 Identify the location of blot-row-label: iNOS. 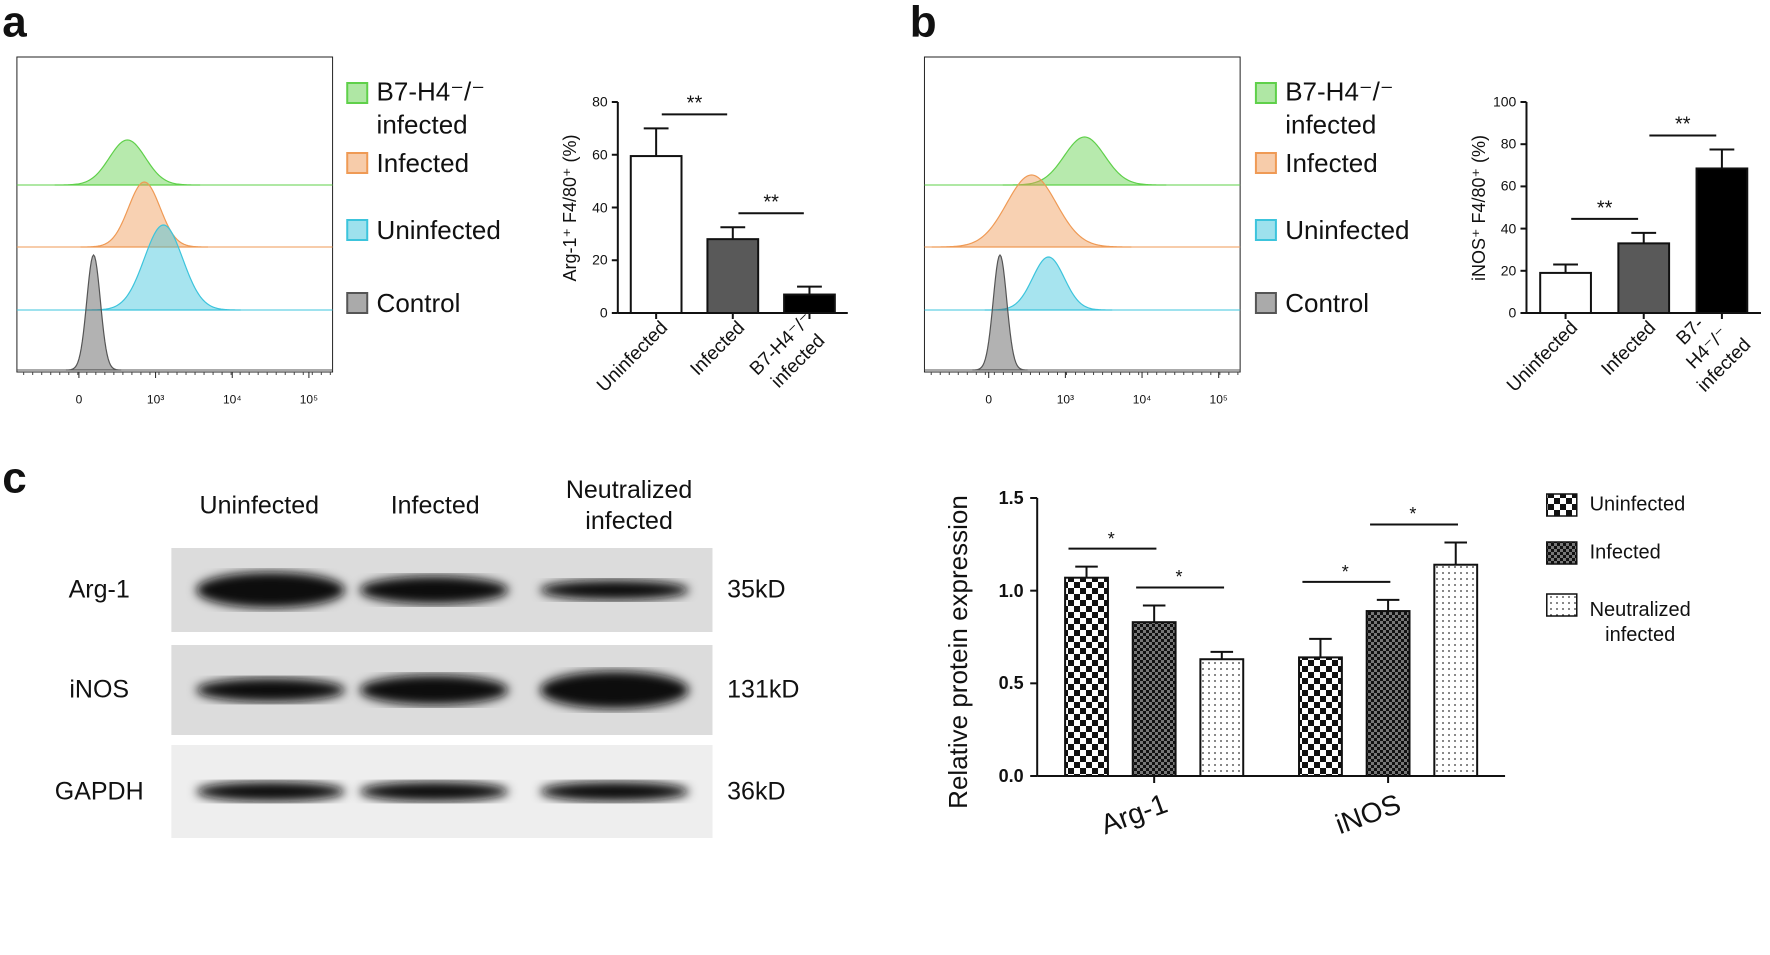
(99, 689).